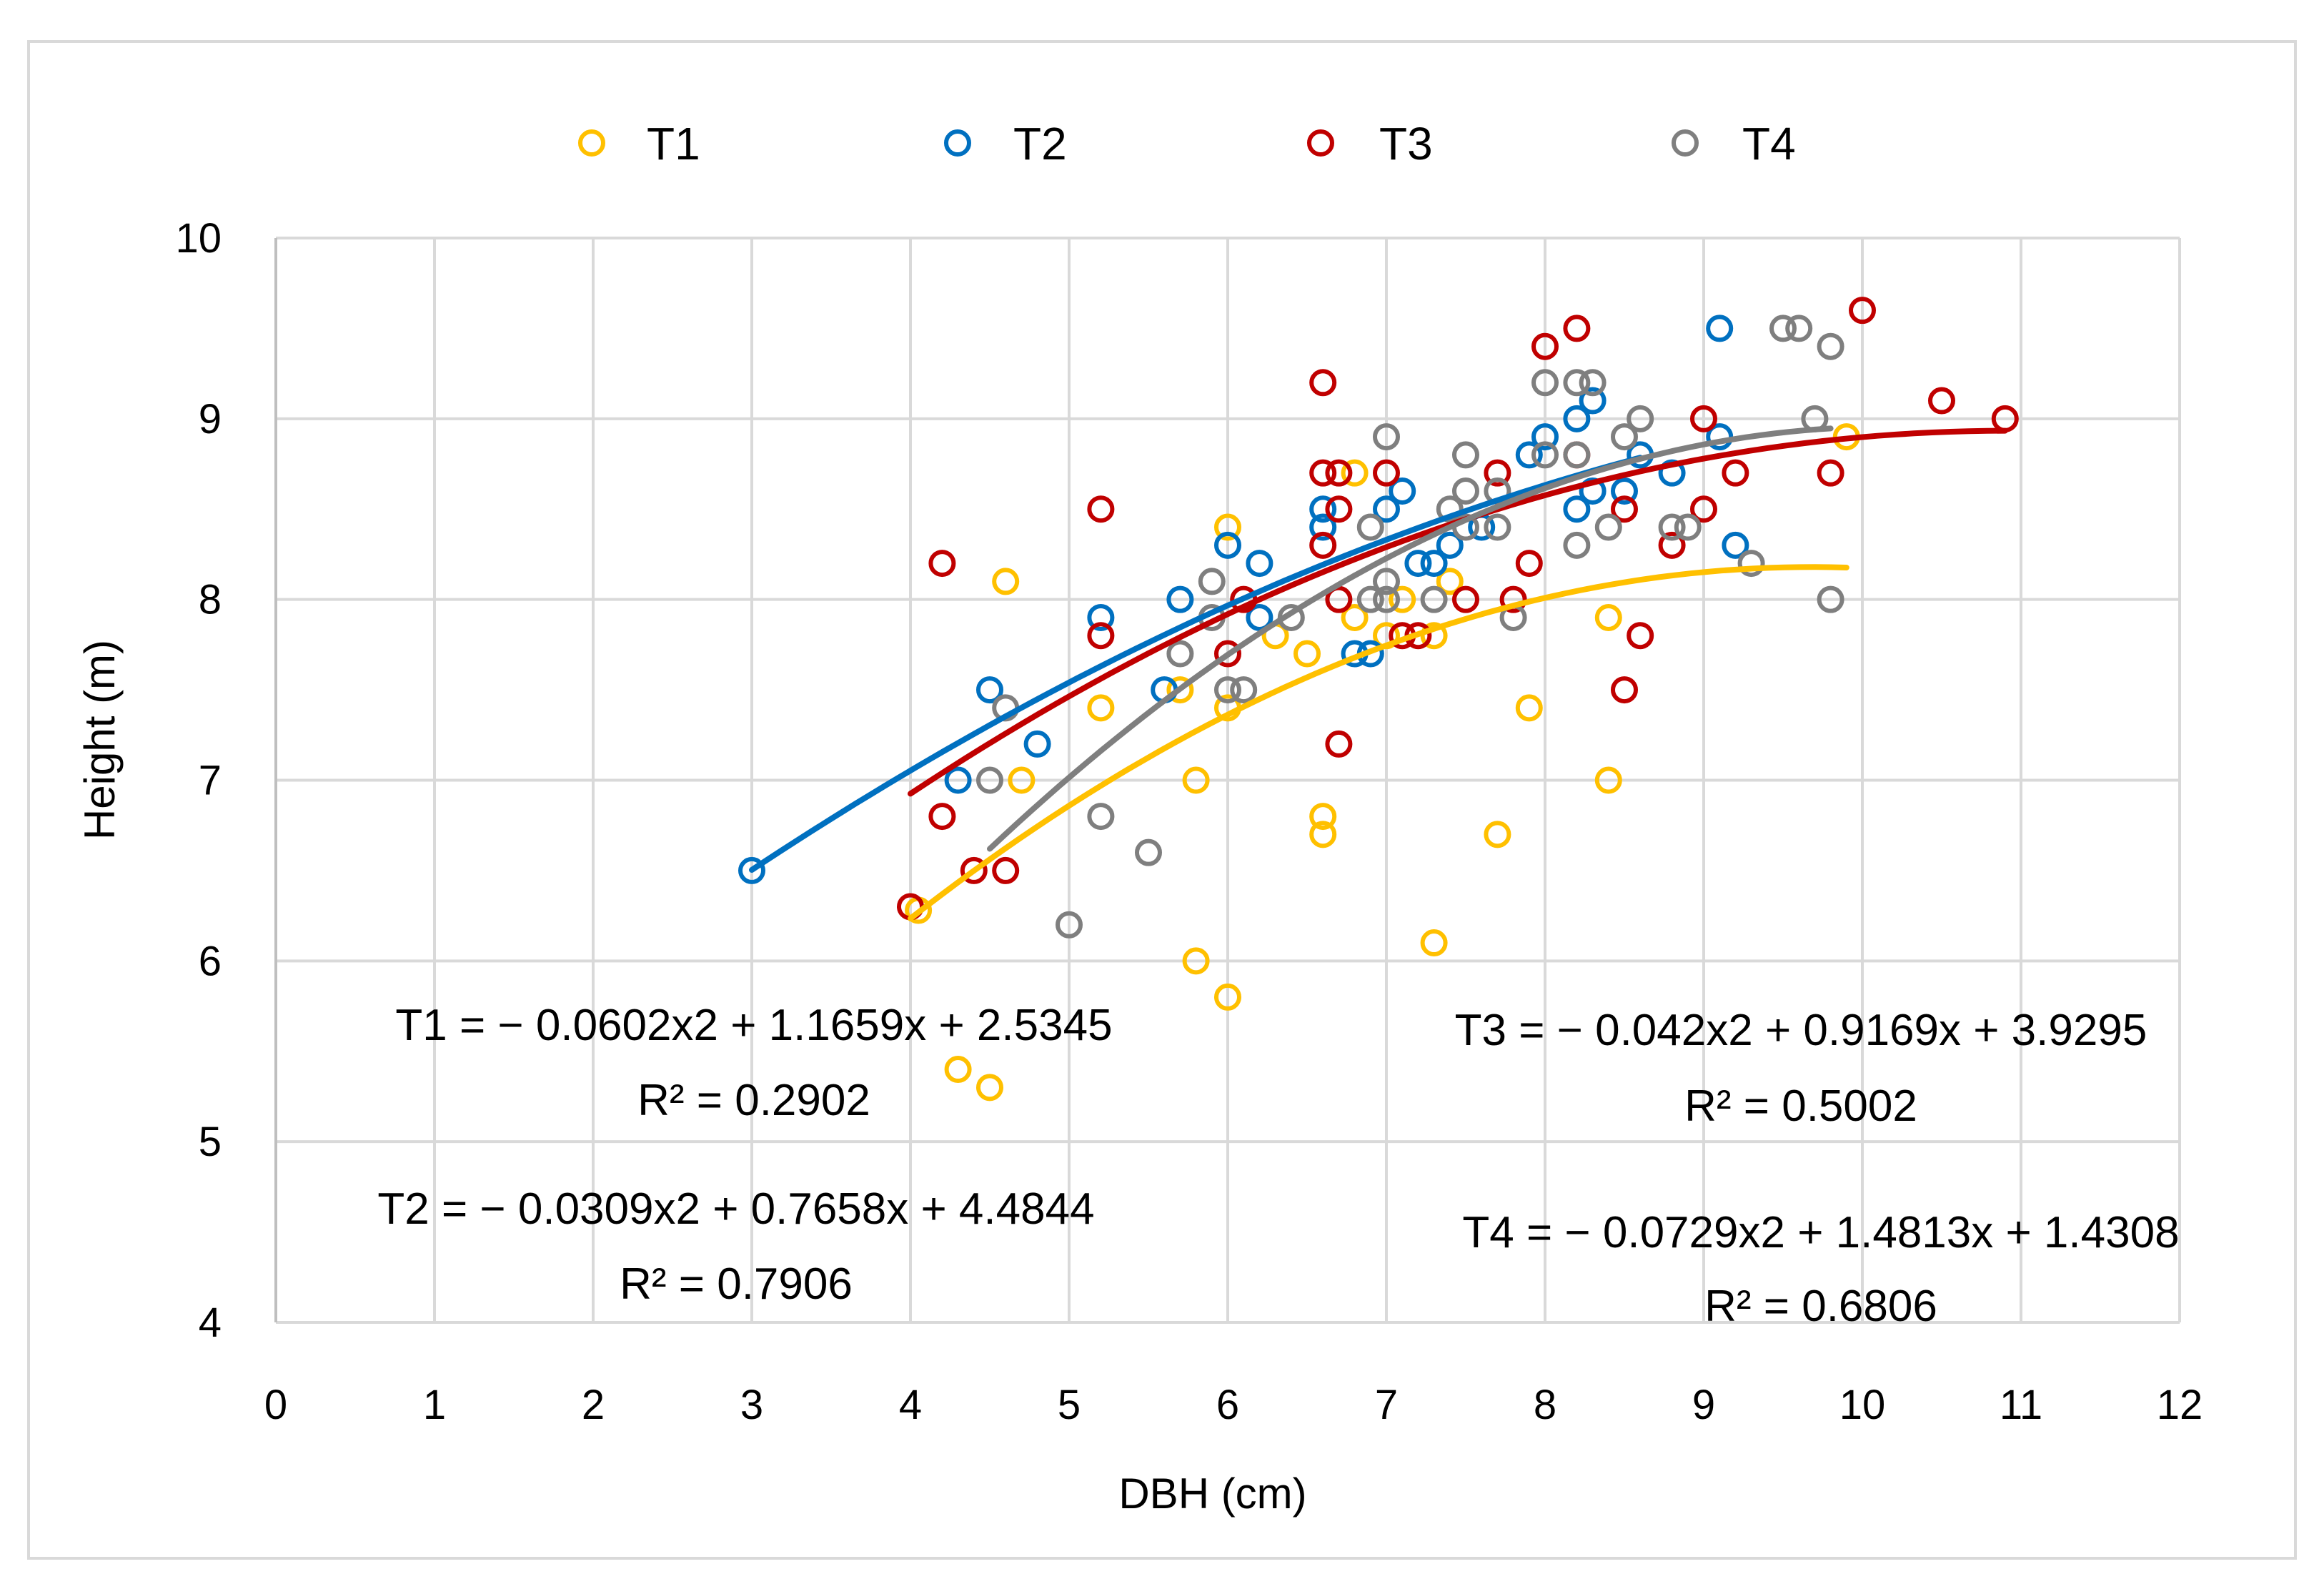  What do you see at coordinates (1800, 1106) in the screenshot?
I see `r2-t3: R² = 0.5002` at bounding box center [1800, 1106].